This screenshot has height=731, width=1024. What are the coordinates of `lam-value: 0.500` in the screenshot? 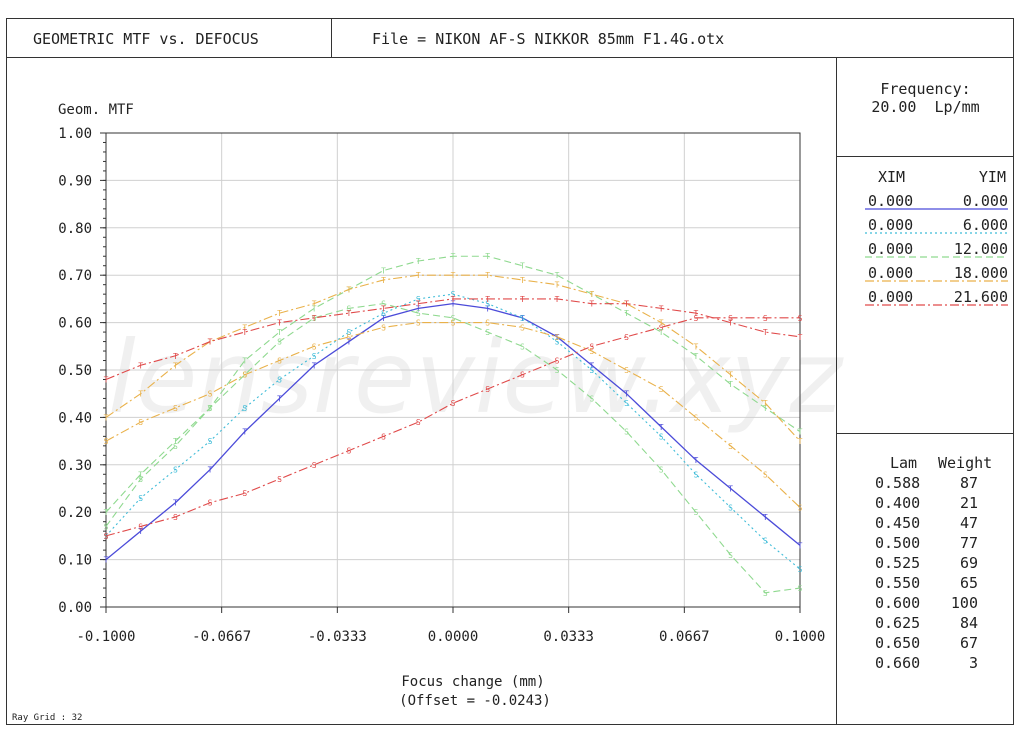 It's located at (898, 543).